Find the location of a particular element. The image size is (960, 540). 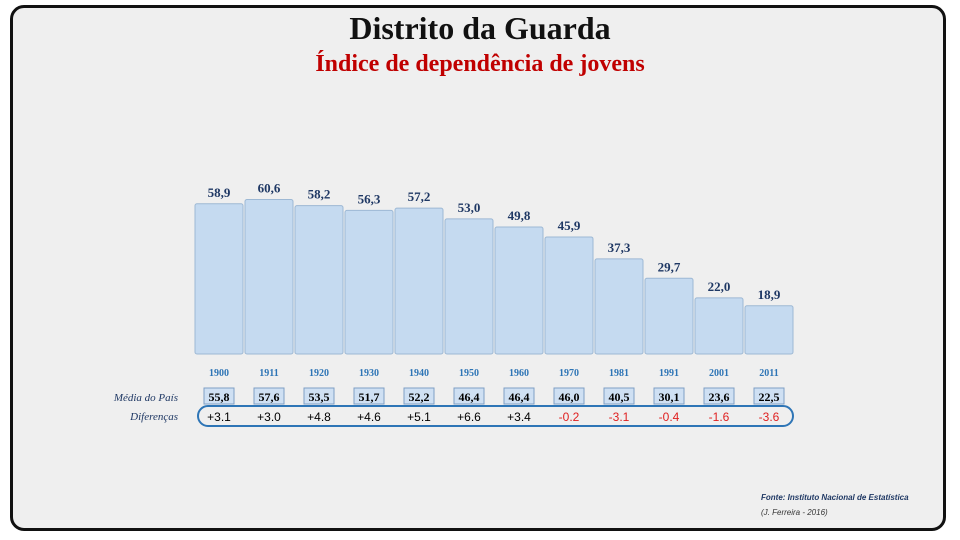

difference-value: -3.1 is located at coordinates (619, 417).